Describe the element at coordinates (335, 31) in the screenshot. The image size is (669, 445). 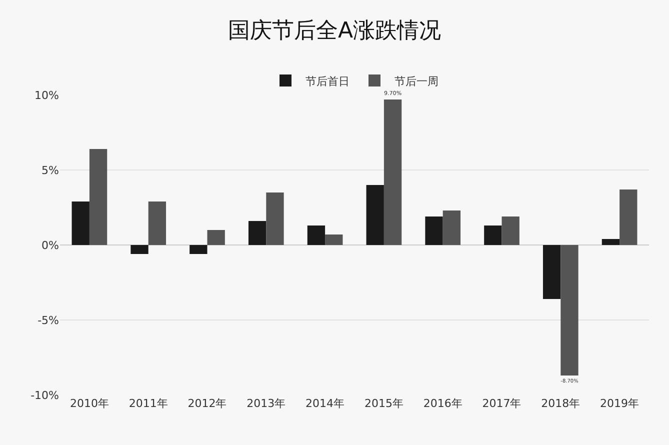
I see `chart-title: 国庆节后全A涨跌情况` at that location.